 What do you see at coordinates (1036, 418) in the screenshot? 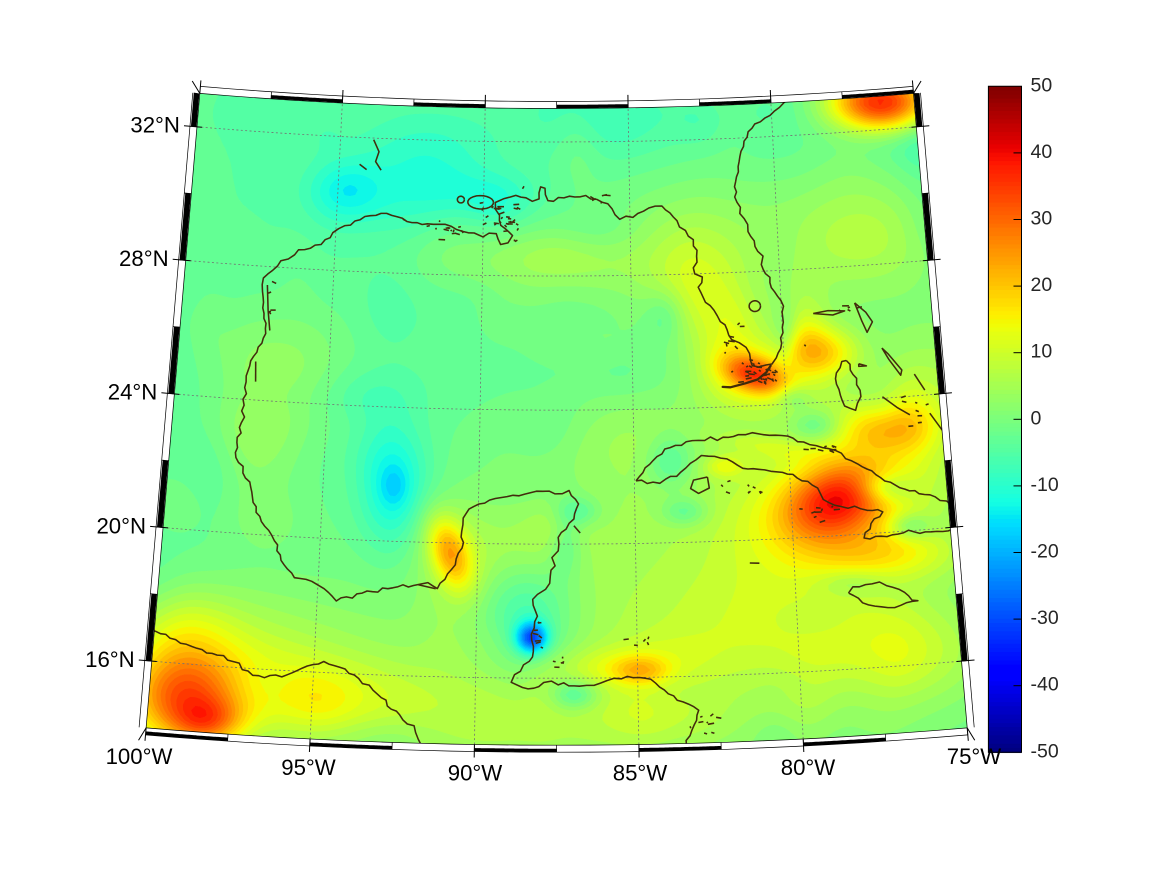
I see `svg-text: 0` at bounding box center [1036, 418].